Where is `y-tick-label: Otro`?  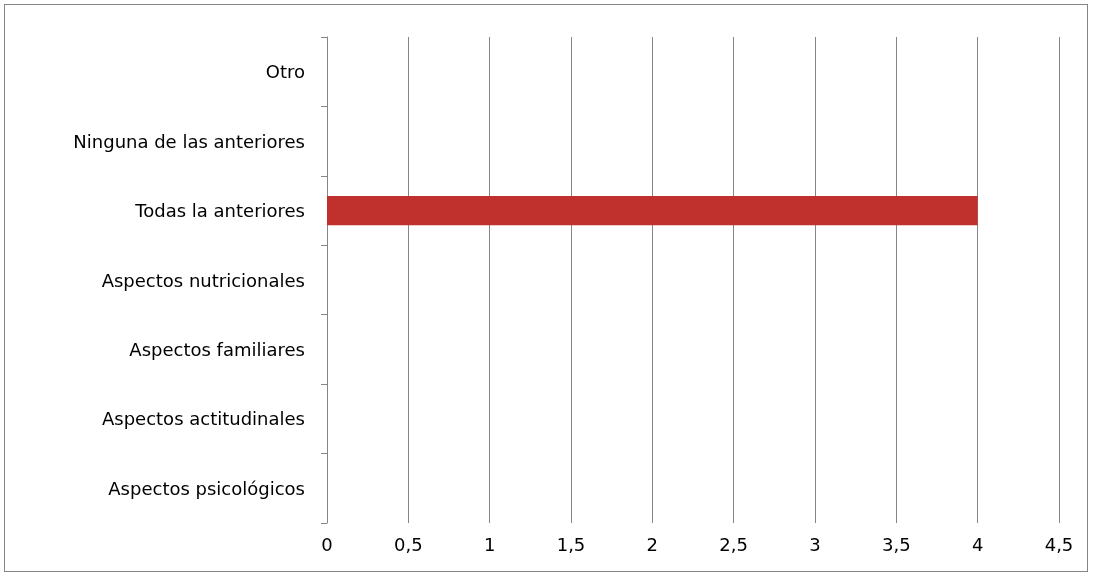
y-tick-label: Otro is located at coordinates (285, 72).